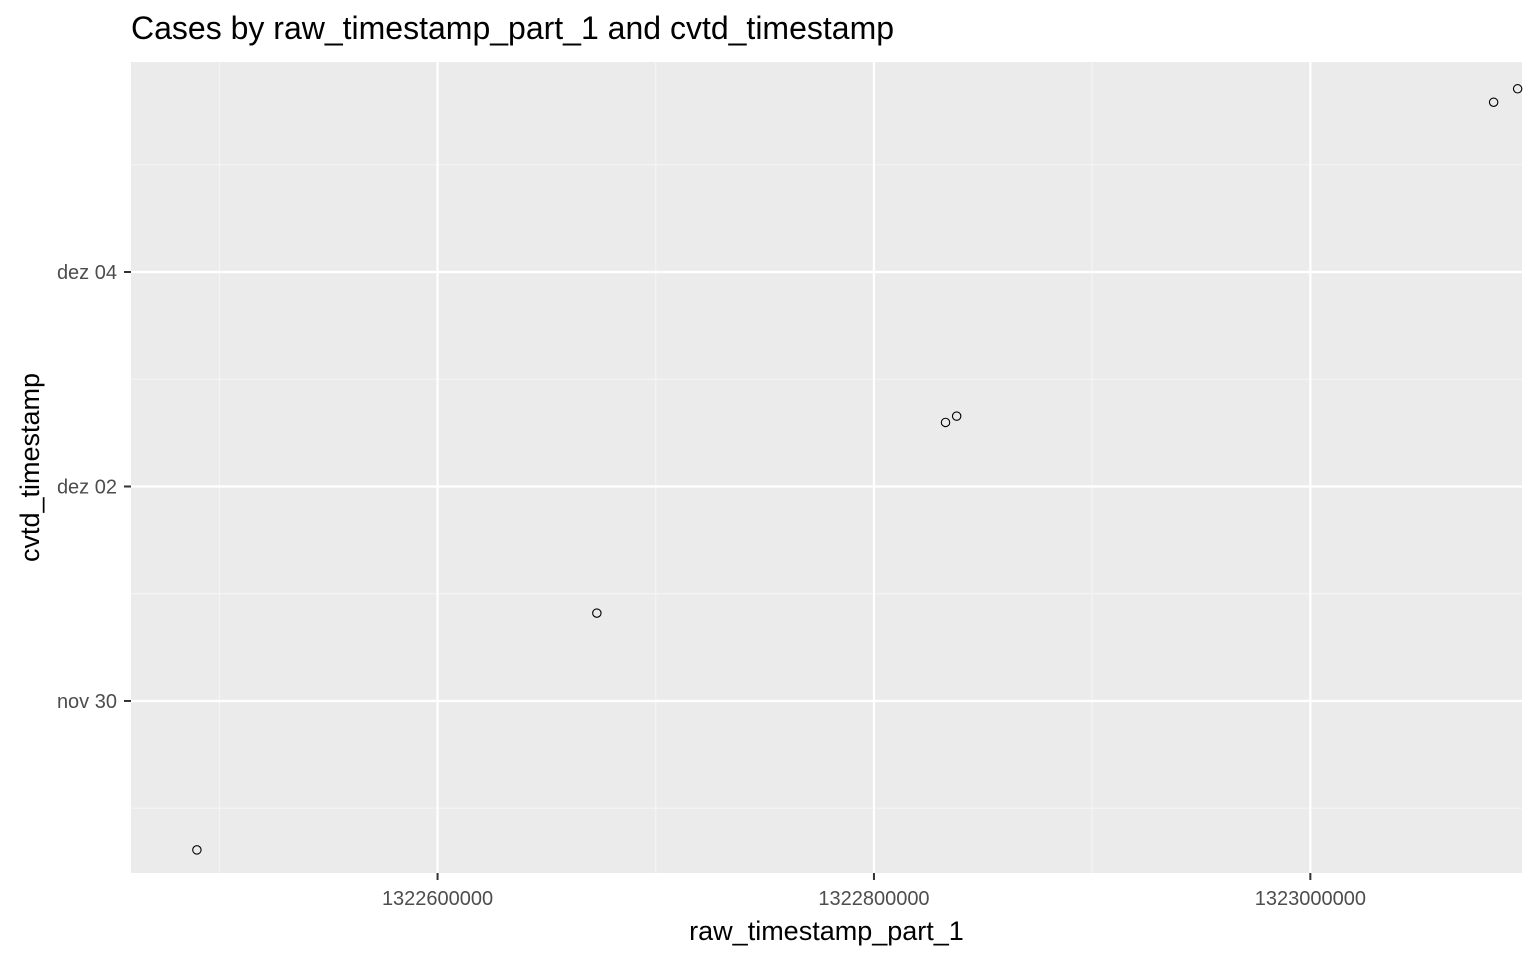 This screenshot has width=1536, height=960. Describe the element at coordinates (87, 487) in the screenshot. I see `y-tick-label: dez 02` at that location.